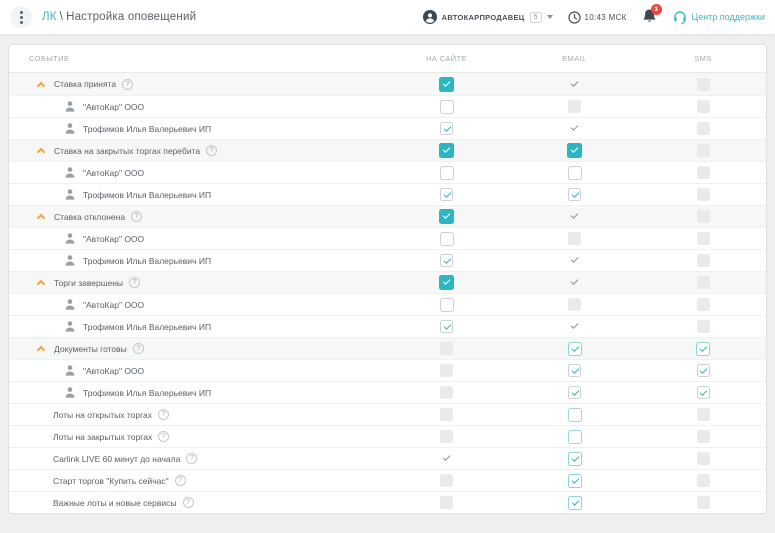 This screenshot has height=533, width=775. What do you see at coordinates (679, 17) in the screenshot?
I see `headset-icon` at bounding box center [679, 17].